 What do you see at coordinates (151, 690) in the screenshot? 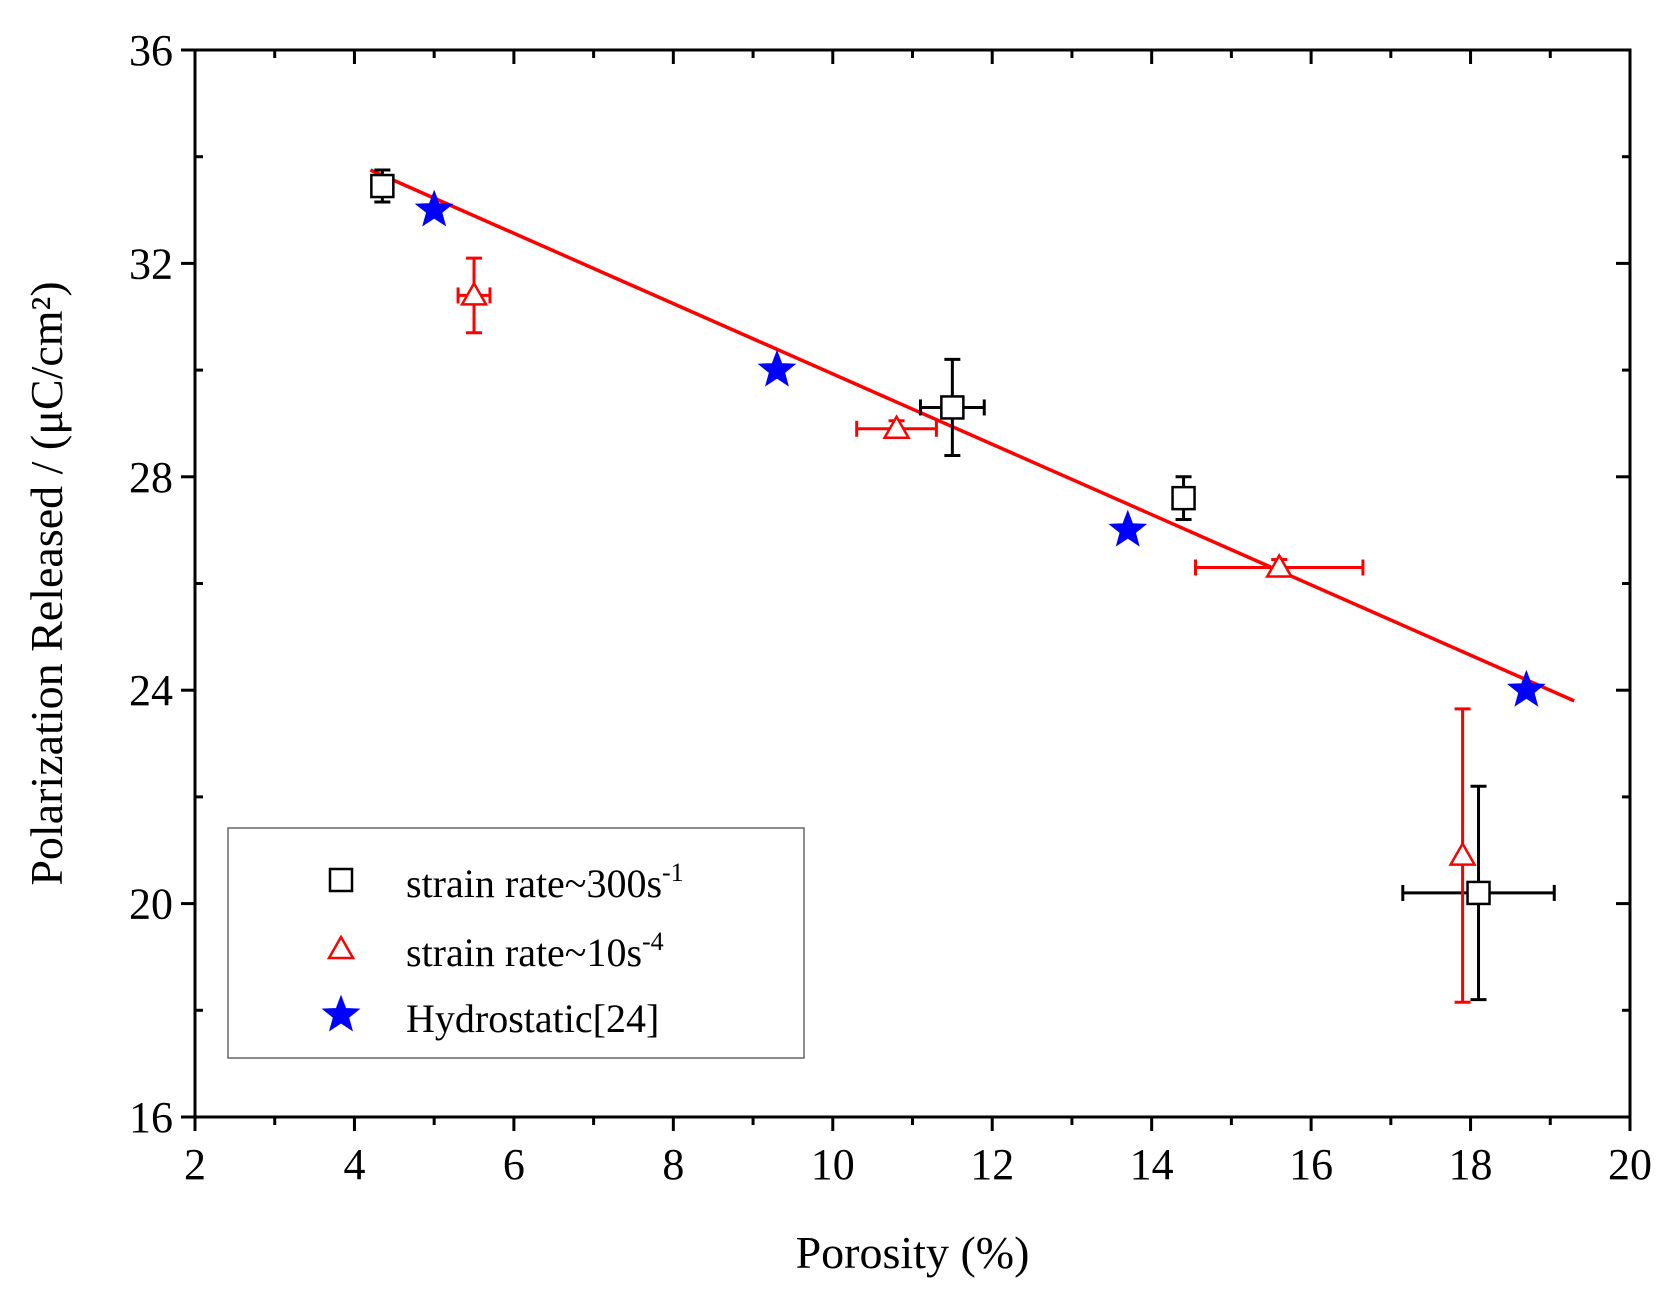
I see `y-tick-label: 24` at bounding box center [151, 690].